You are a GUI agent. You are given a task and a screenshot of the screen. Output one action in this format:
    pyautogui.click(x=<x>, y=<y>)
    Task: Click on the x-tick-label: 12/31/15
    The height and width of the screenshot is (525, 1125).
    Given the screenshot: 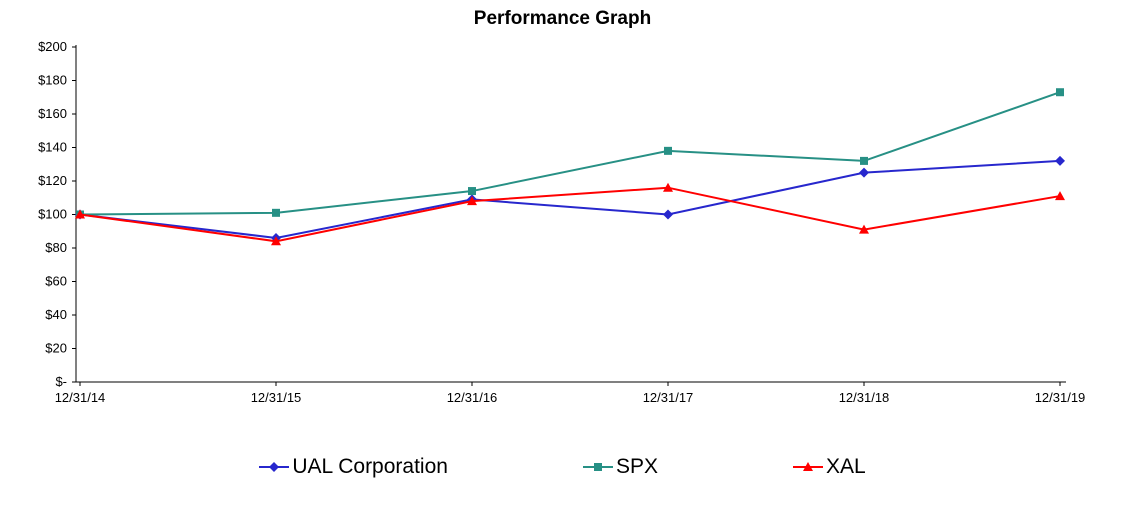 What is the action you would take?
    pyautogui.click(x=276, y=397)
    